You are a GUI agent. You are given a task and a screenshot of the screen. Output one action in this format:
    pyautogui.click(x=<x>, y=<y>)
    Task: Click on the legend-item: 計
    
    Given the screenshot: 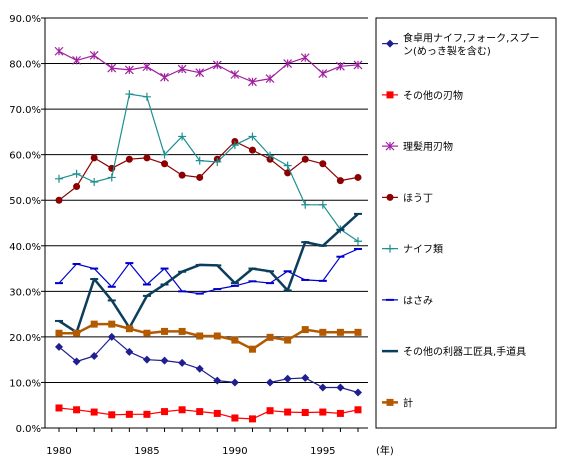 What is the action you would take?
    pyautogui.click(x=397, y=402)
    